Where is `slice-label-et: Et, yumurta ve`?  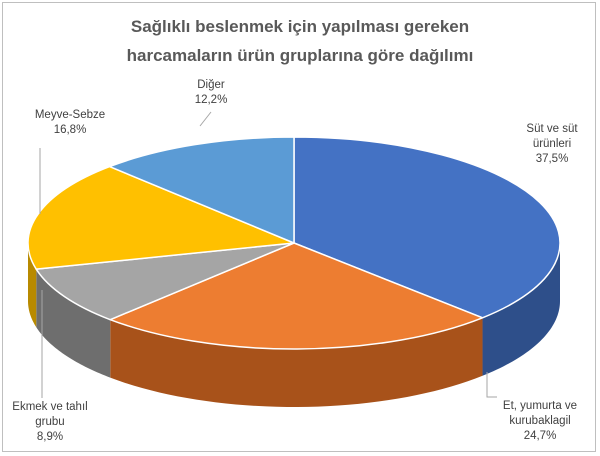
slice-label-et: Et, yumurta ve is located at coordinates (540, 406).